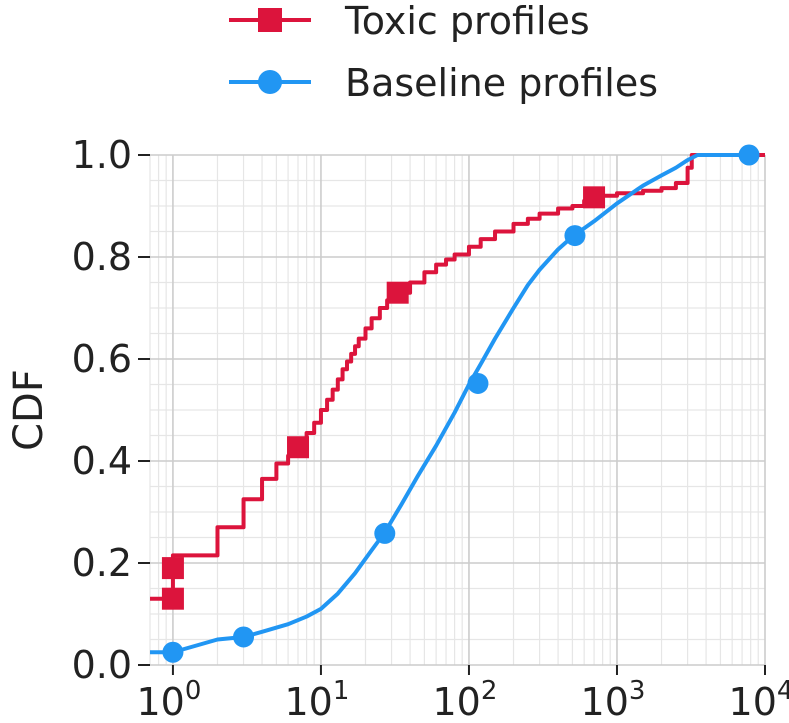  Describe the element at coordinates (759, 699) in the screenshot. I see `x-tick-label: 10⁴` at that location.